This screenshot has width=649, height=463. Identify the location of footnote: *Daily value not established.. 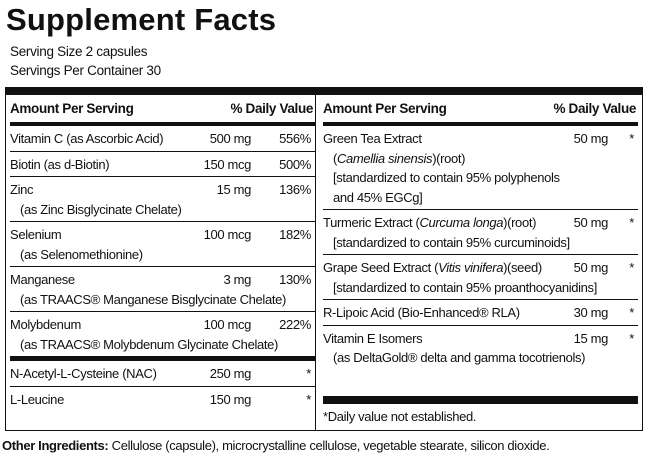
(400, 416).